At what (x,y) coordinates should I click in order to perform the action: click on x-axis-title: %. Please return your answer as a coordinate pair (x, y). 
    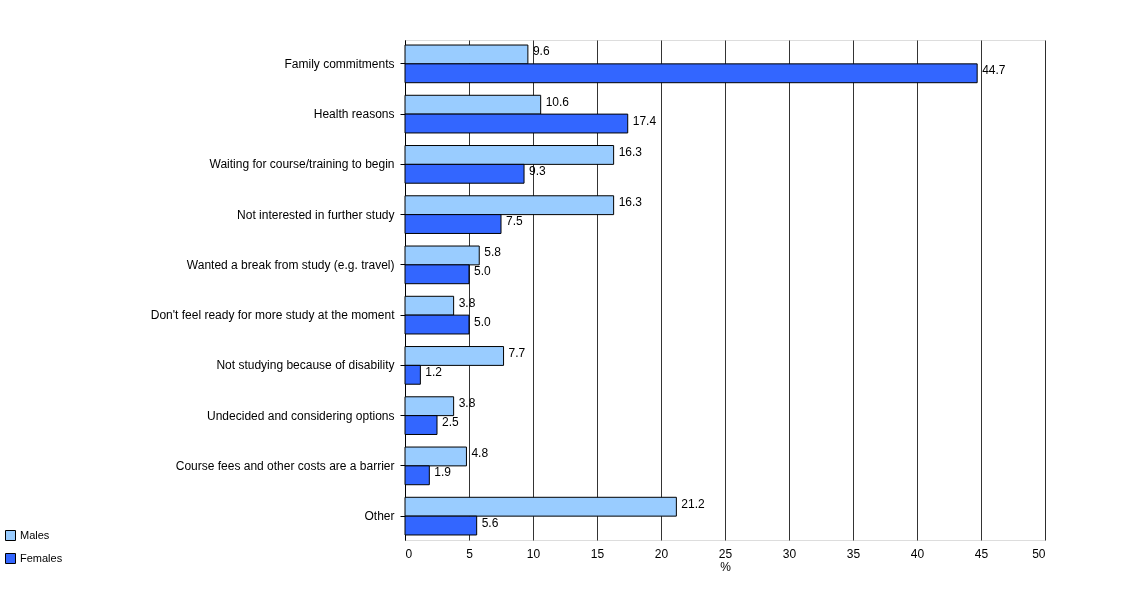
    Looking at the image, I should click on (726, 566).